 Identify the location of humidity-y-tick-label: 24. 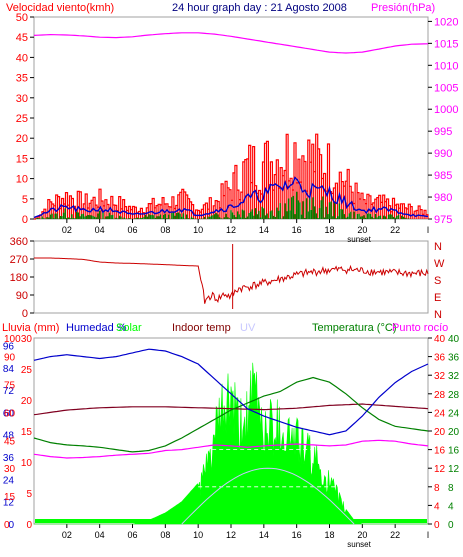
(9, 480).